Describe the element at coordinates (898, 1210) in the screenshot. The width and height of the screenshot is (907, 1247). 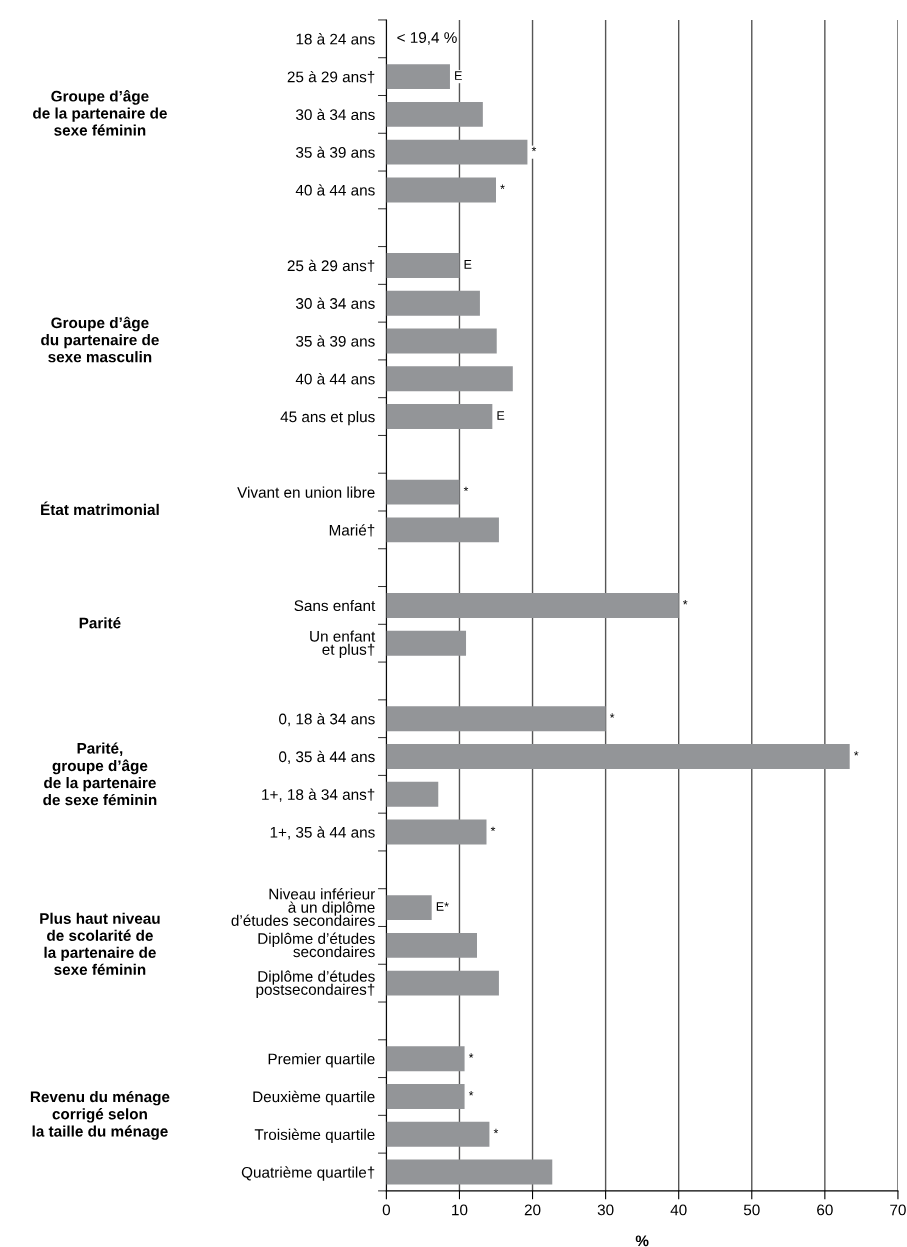
I see `x-tick-label: 70` at that location.